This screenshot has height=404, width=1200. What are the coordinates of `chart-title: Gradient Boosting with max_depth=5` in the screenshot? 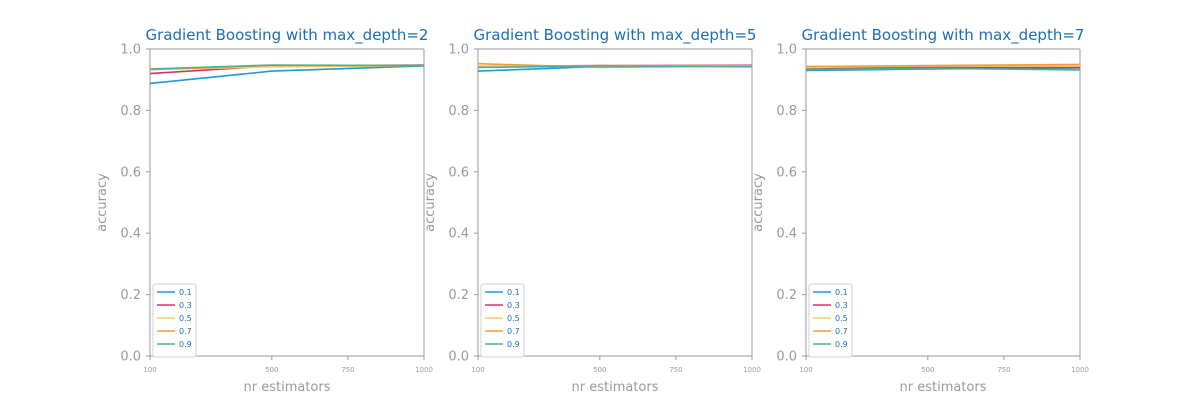 It's located at (615, 35).